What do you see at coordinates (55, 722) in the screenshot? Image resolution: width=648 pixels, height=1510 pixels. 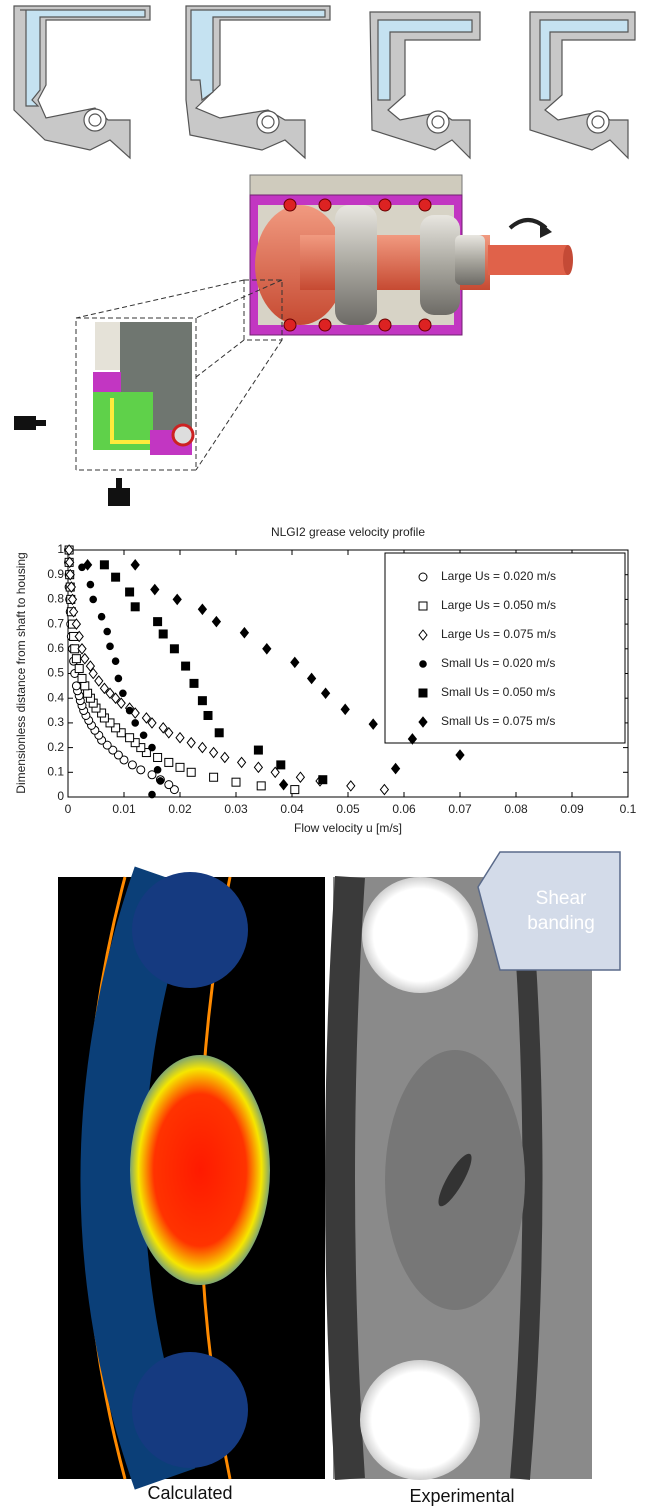 I see `y-tick-label: 0.3` at bounding box center [55, 722].